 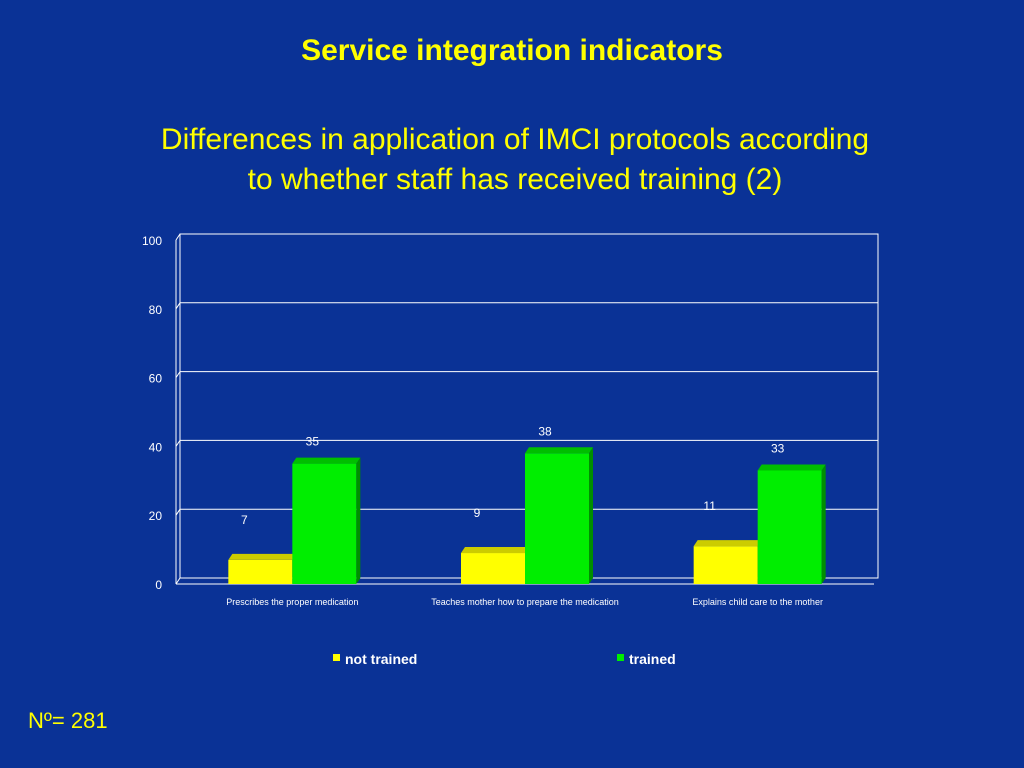 I want to click on y-tick-label: 60, so click(x=156, y=379).